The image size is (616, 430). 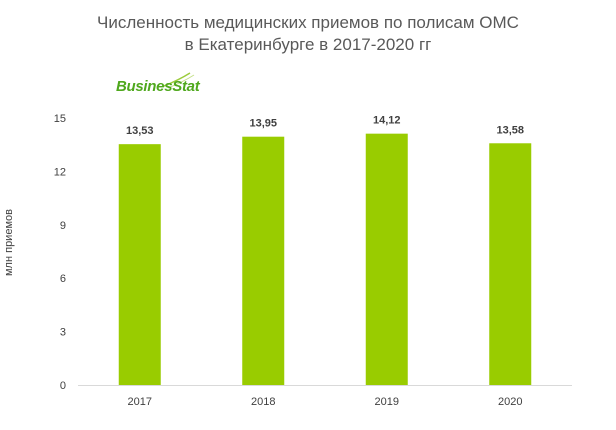 What do you see at coordinates (263, 260) in the screenshot?
I see `bar-2018` at bounding box center [263, 260].